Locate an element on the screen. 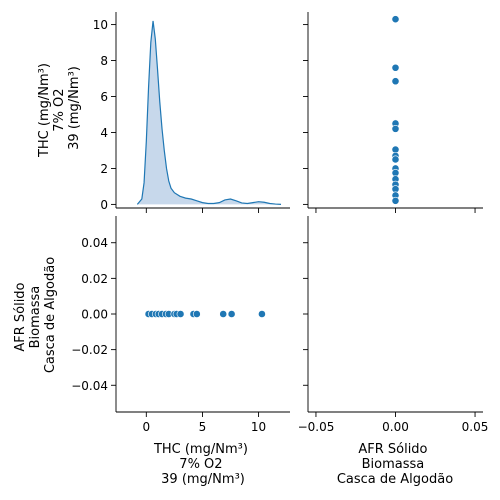  y-tick-label: 6 is located at coordinates (104, 97).